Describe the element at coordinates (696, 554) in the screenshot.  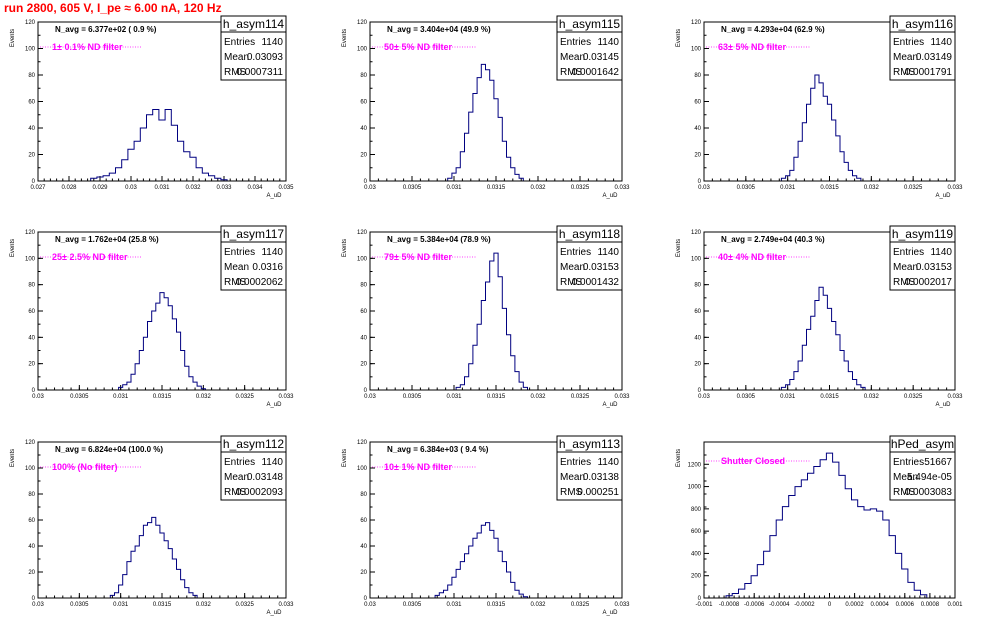
I see `y-tick-label: 400` at that location.